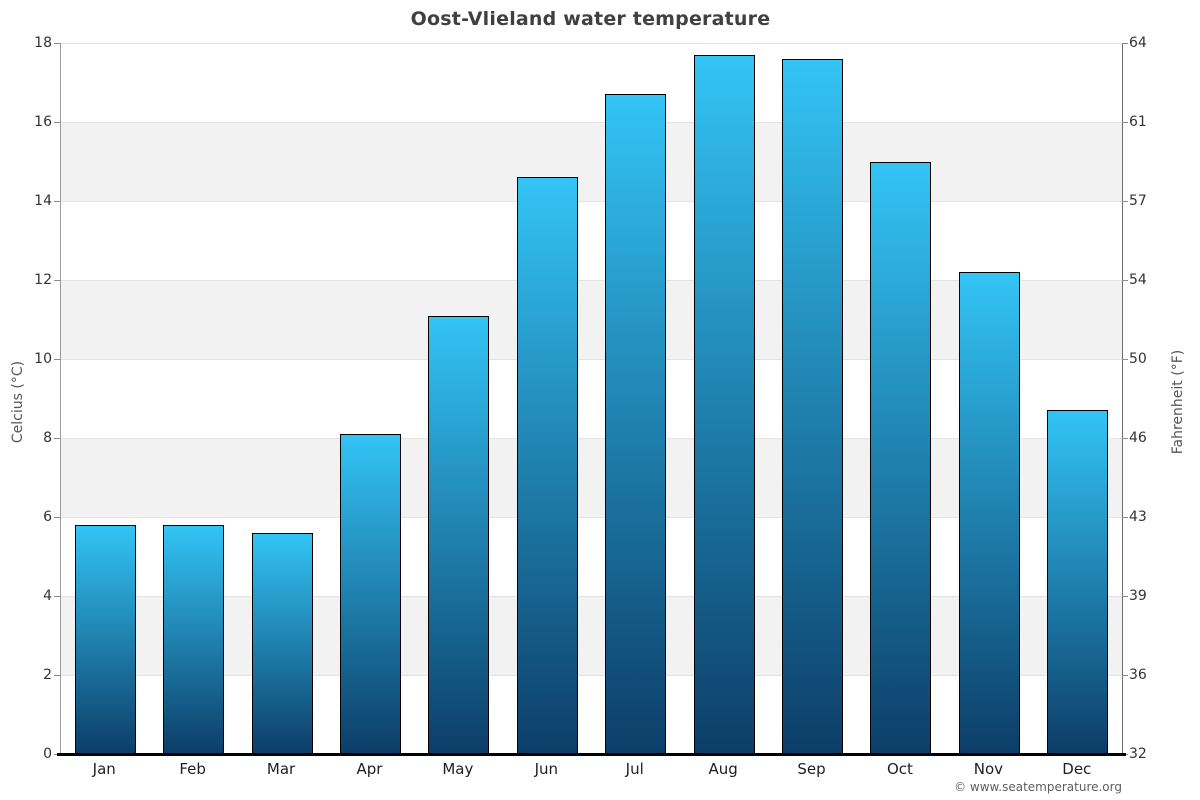  What do you see at coordinates (105, 639) in the screenshot?
I see `bar-jan` at bounding box center [105, 639].